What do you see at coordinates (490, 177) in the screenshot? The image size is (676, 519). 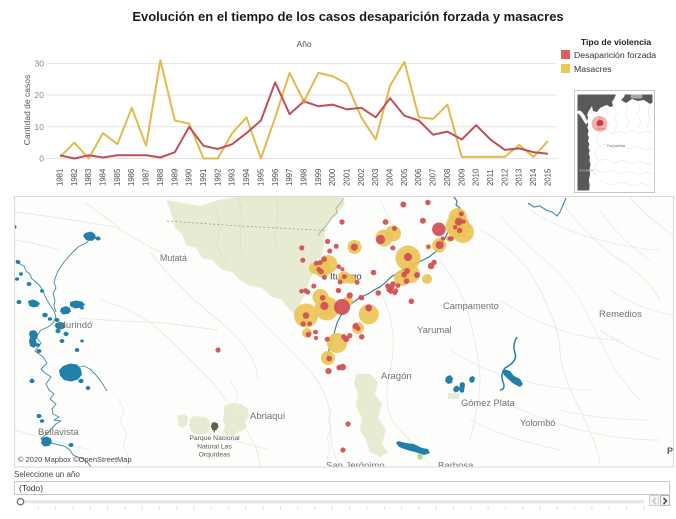 I see `svg-text: 2011` at bounding box center [490, 177].